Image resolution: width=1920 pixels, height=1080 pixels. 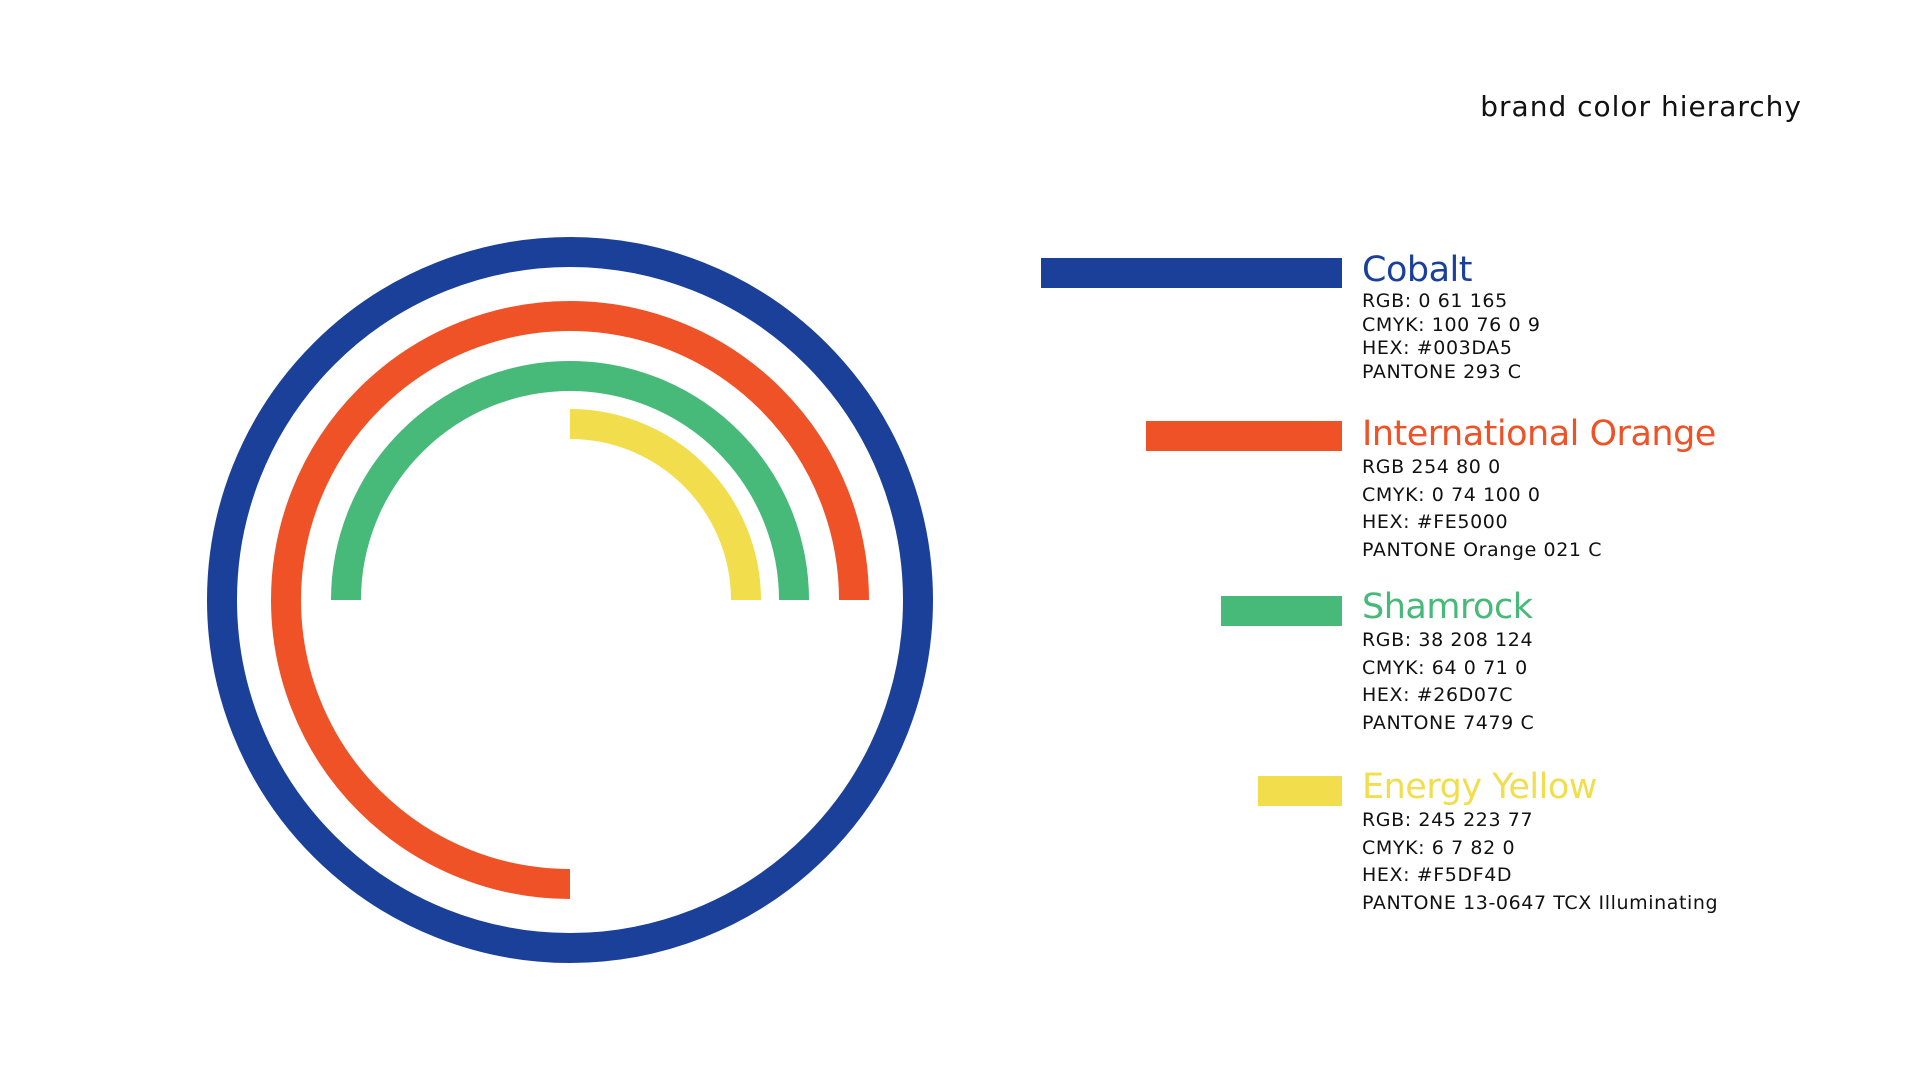 I want to click on cobalt-pantone: PANTONE 293 C, so click(x=1442, y=371).